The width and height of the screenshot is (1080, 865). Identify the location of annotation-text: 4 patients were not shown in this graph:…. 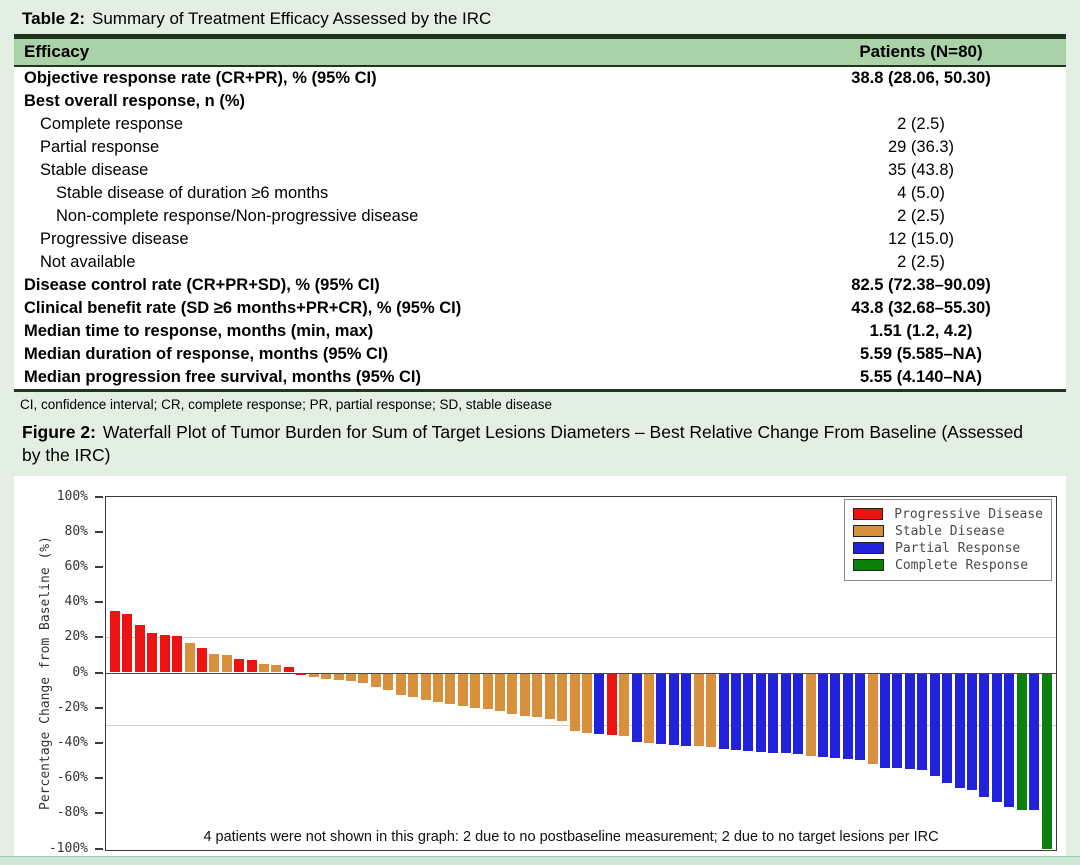
(571, 836).